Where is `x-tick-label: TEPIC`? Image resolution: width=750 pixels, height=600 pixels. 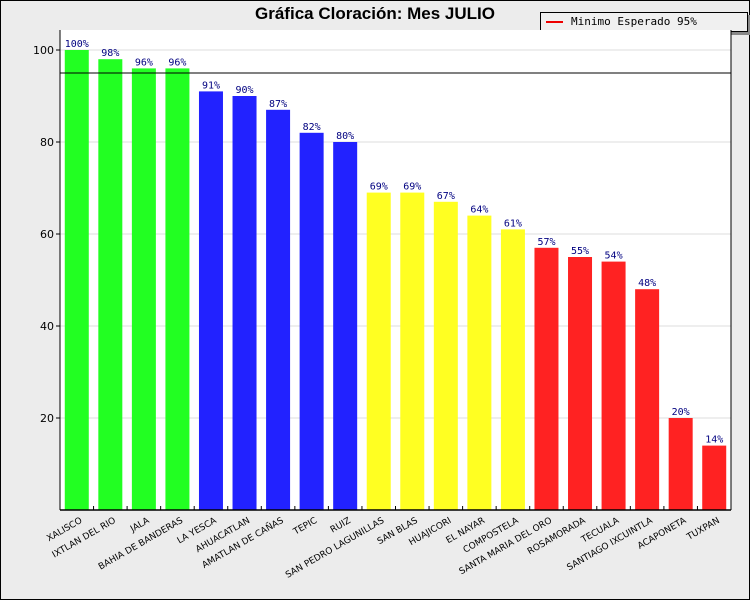
x-tick-label: TEPIC is located at coordinates (305, 527).